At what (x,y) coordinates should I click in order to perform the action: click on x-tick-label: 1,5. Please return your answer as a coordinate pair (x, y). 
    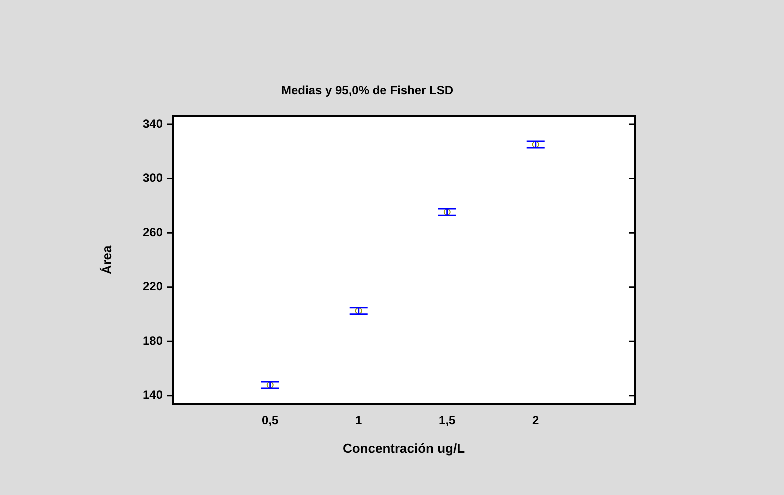
    Looking at the image, I should click on (447, 421).